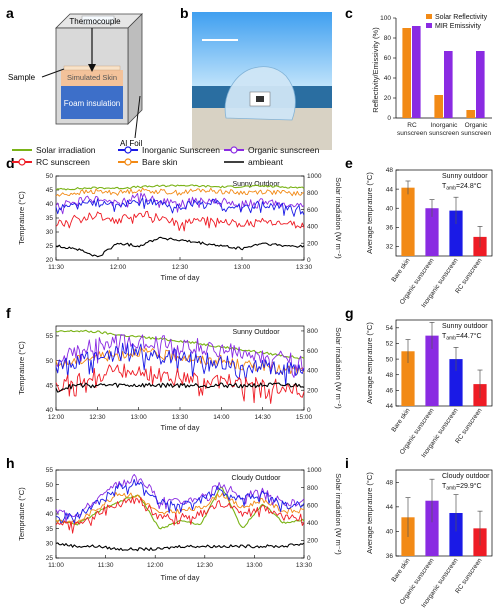 This screenshot has width=500, height=610. I want to click on thermocouple-label: Thermocouple, so click(95, 21).